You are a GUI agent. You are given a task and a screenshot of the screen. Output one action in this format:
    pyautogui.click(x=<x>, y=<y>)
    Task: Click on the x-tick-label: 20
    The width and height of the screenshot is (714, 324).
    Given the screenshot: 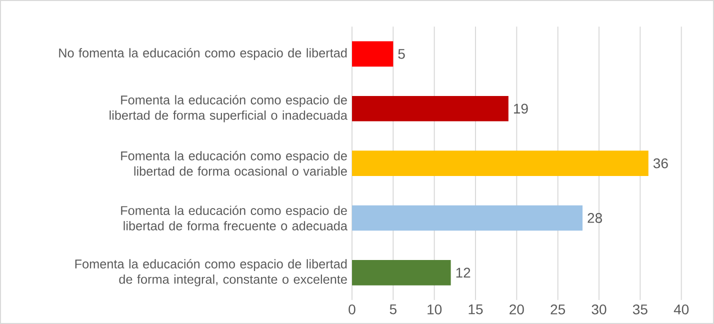 What is the action you would take?
    pyautogui.click(x=517, y=309)
    